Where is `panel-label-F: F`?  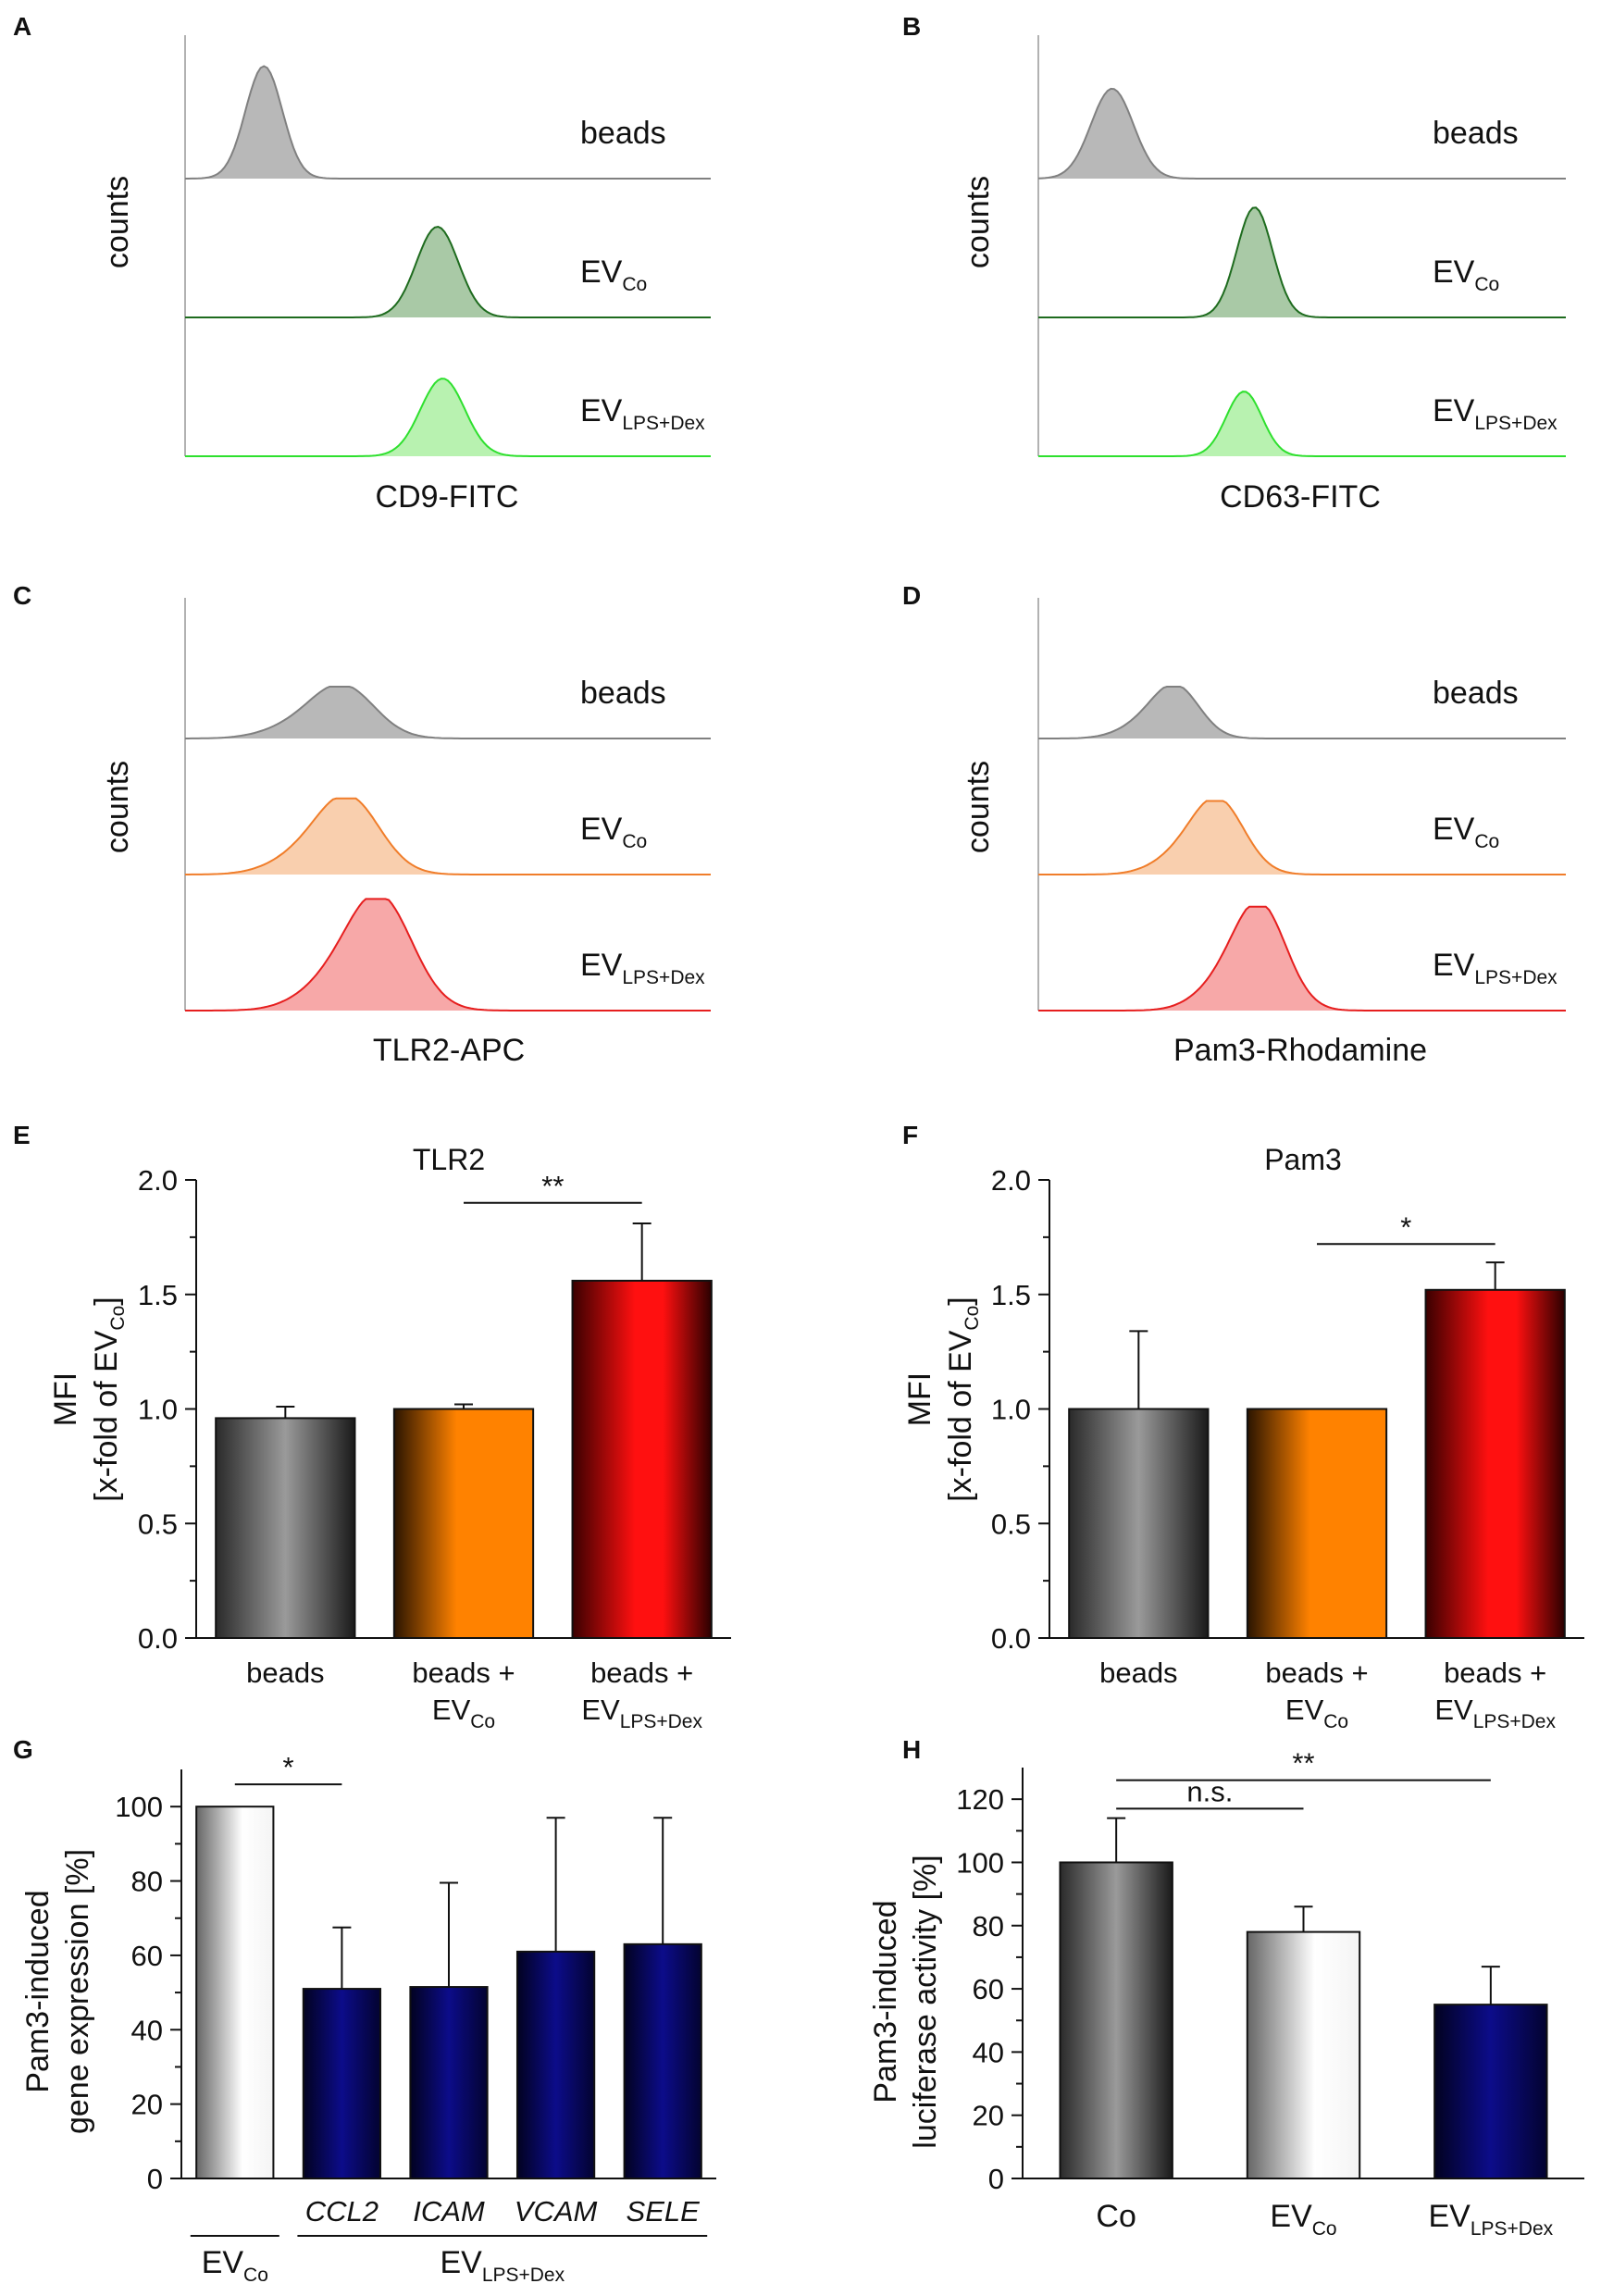 panel-label-F: F is located at coordinates (910, 1135).